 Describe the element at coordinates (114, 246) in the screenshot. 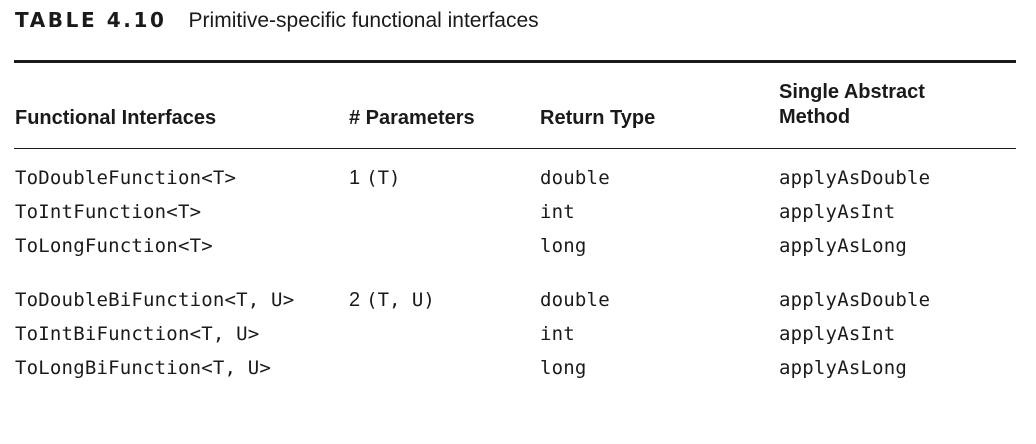

I see `interface-cell: ToLongFunction<T>` at that location.